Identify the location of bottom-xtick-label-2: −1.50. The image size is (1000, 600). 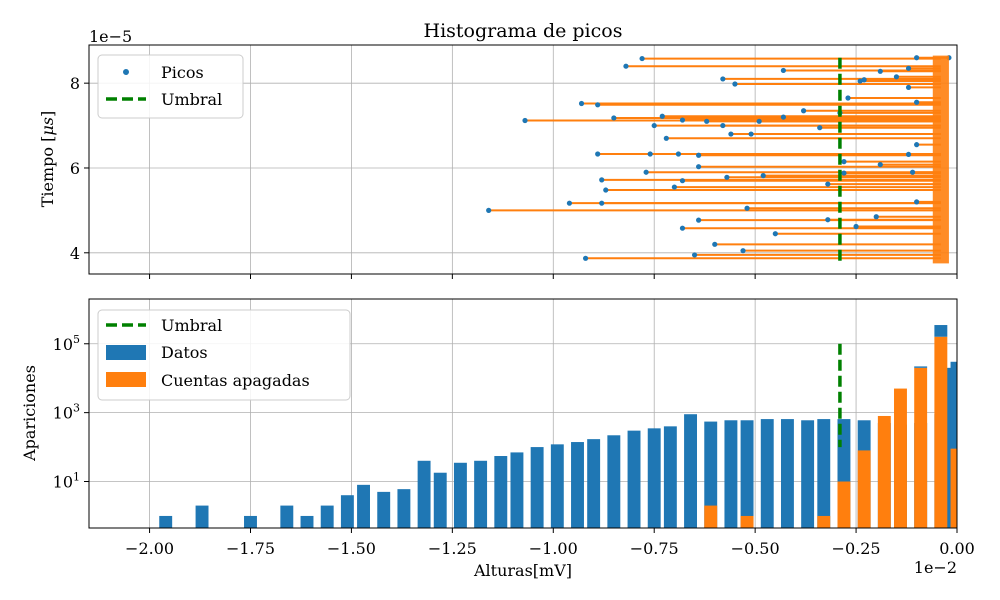
(351, 548).